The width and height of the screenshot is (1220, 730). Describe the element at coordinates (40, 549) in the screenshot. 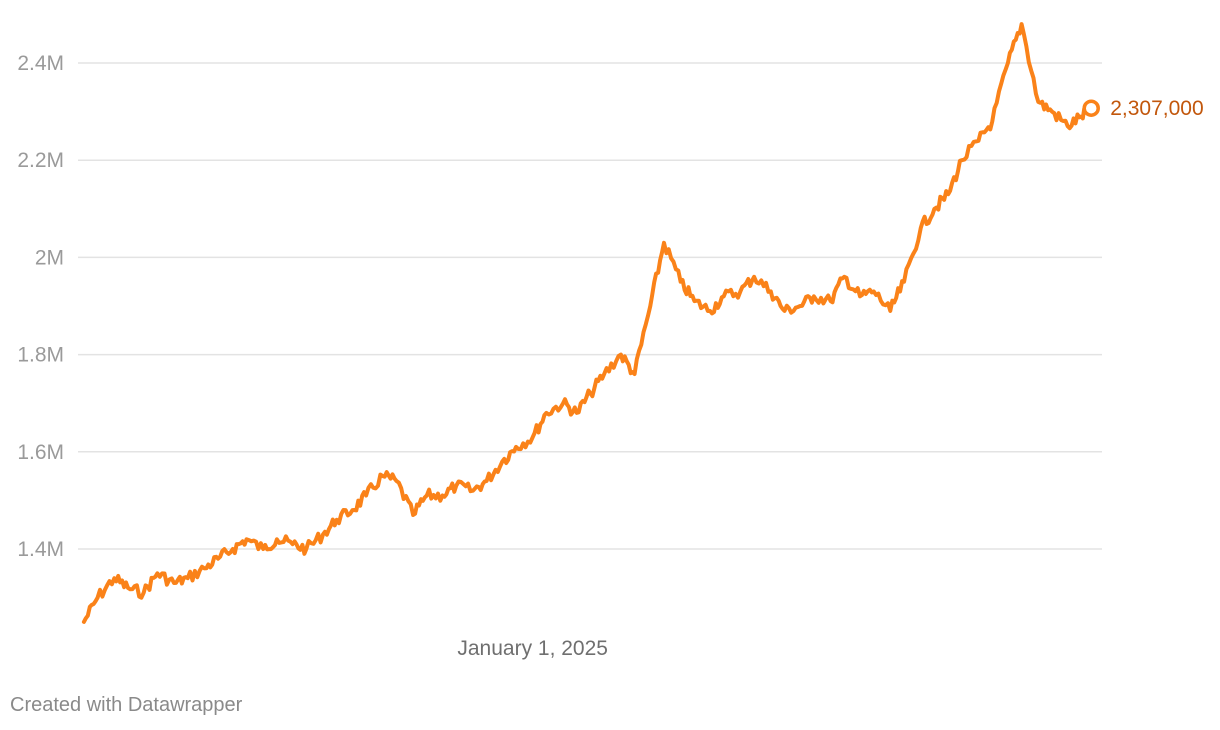

I see `y-tick-label: 1.4M` at that location.